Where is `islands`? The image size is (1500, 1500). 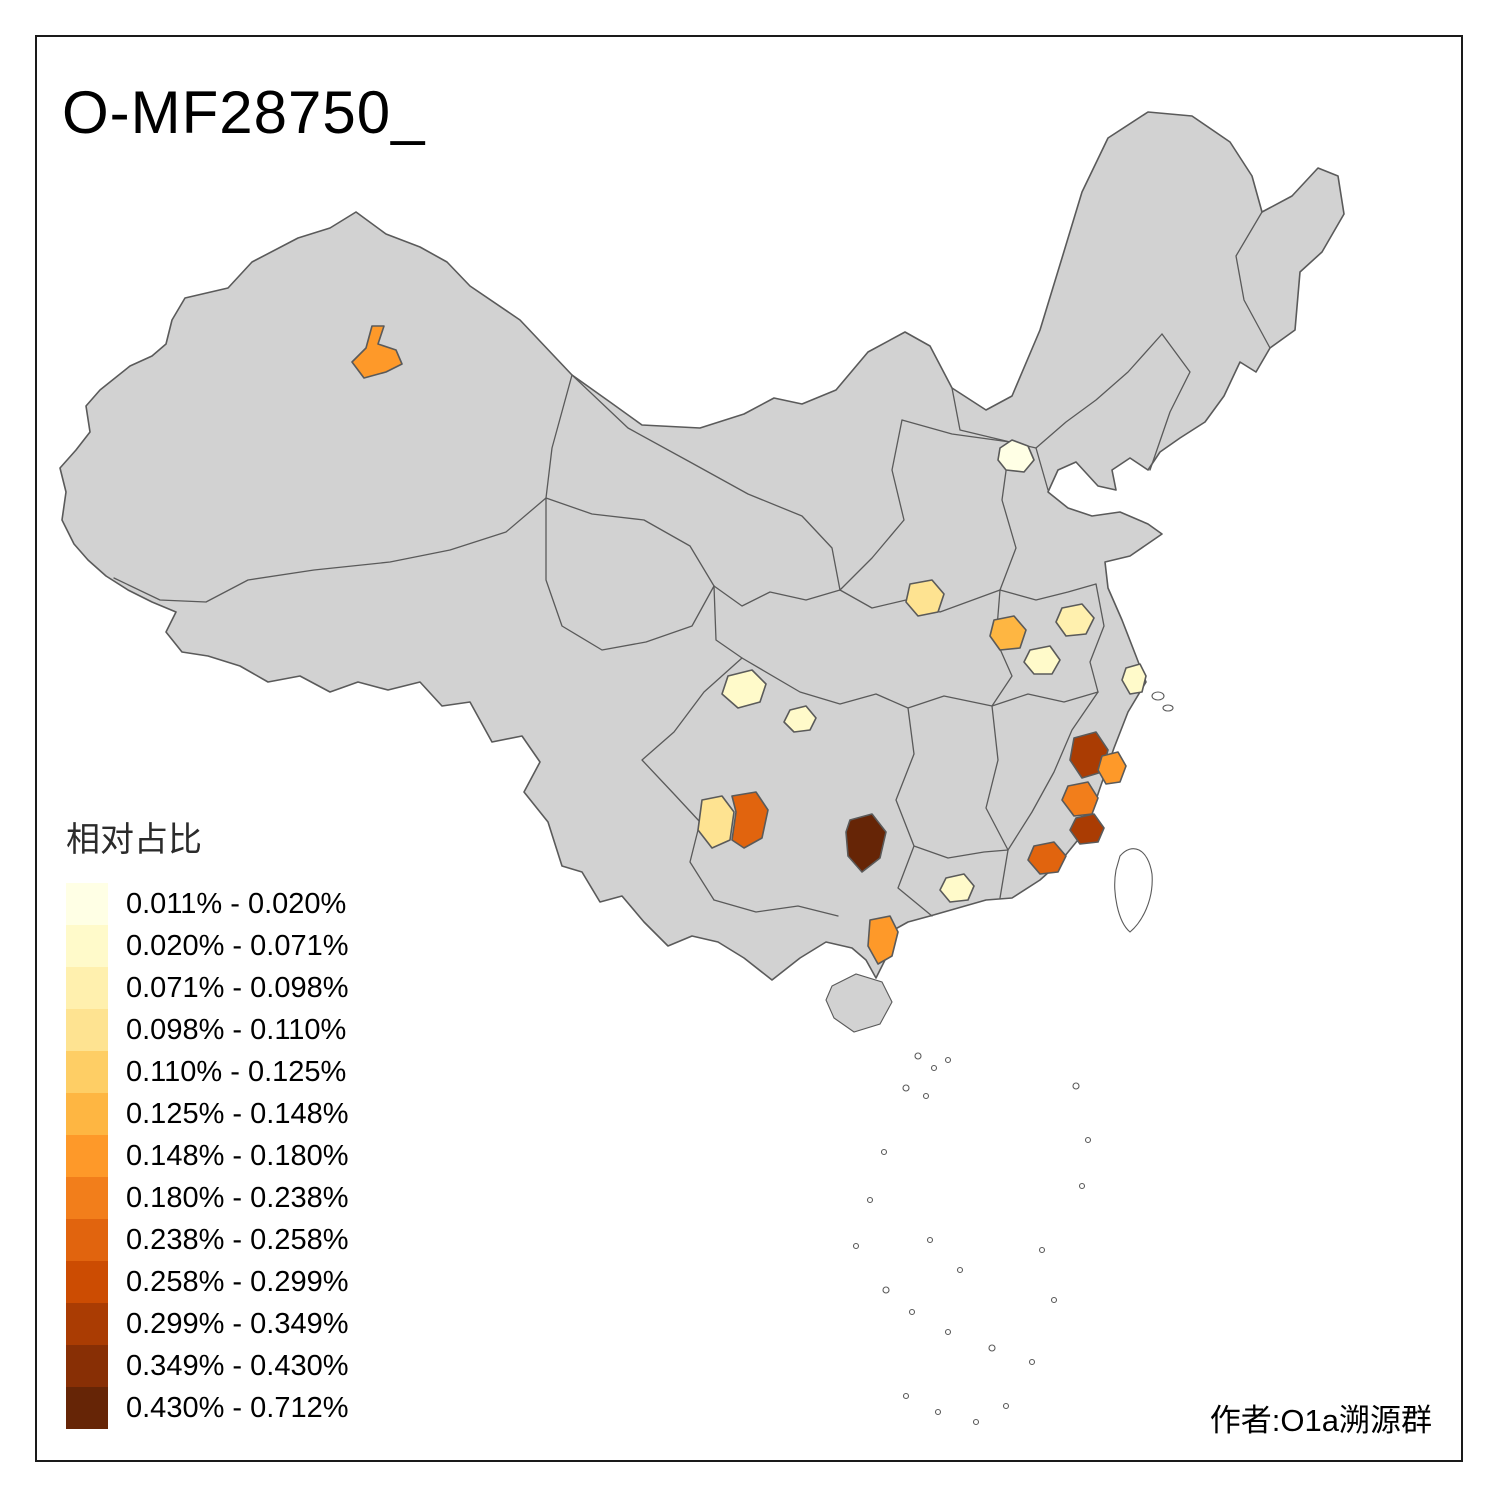 islands is located at coordinates (999, 1058).